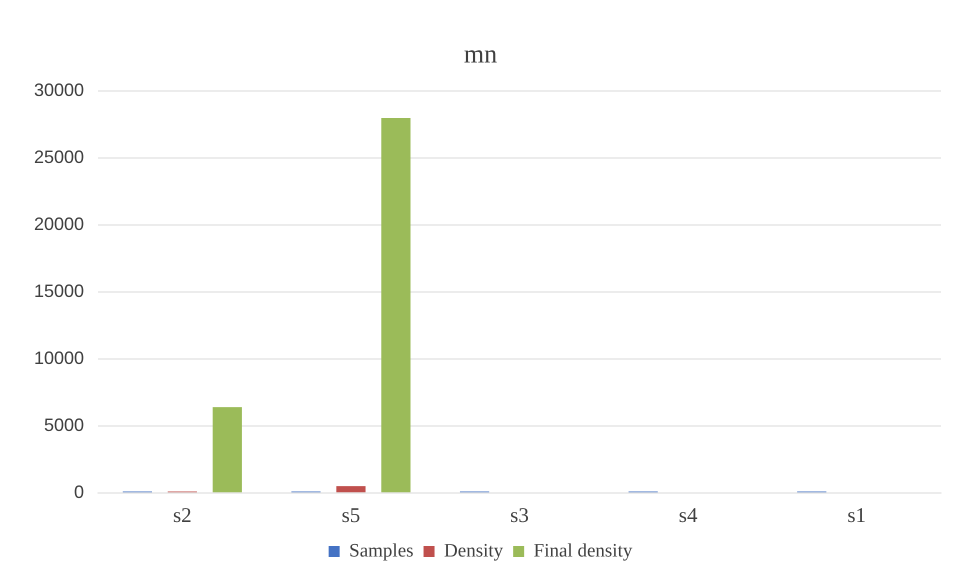 The height and width of the screenshot is (583, 959). Describe the element at coordinates (351, 514) in the screenshot. I see `x-tick-label: s5` at that location.